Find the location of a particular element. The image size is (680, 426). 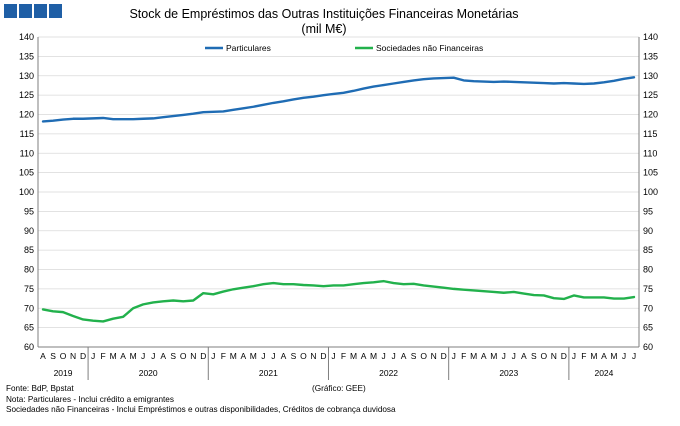

y-tick-label-left: 90 is located at coordinates (29, 231).